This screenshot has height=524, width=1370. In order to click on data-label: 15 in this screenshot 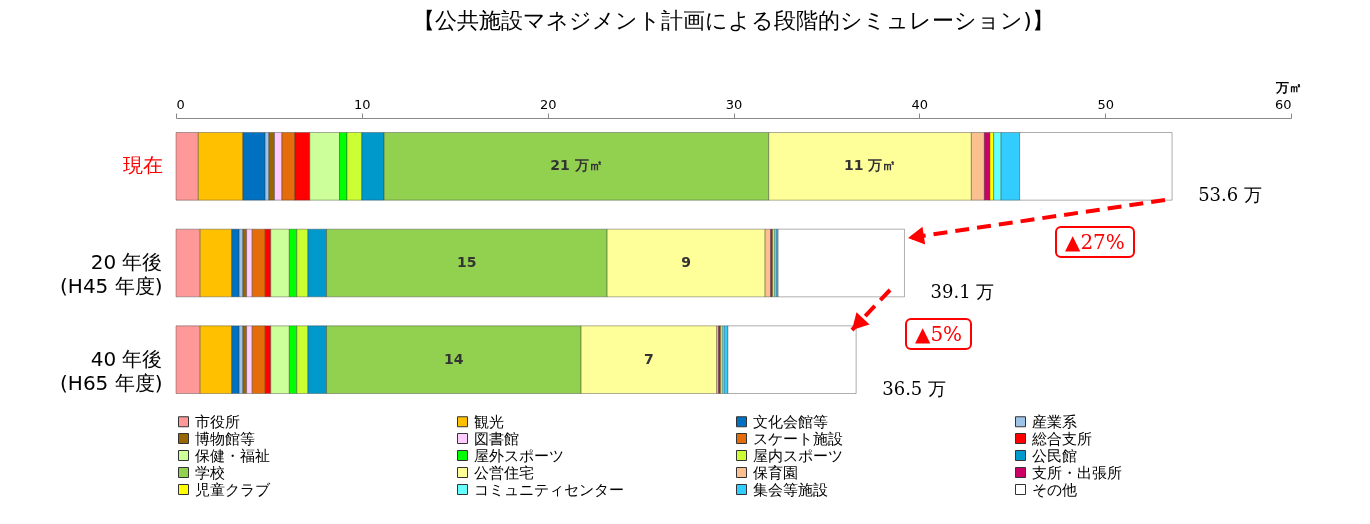, I will do `click(467, 262)`.